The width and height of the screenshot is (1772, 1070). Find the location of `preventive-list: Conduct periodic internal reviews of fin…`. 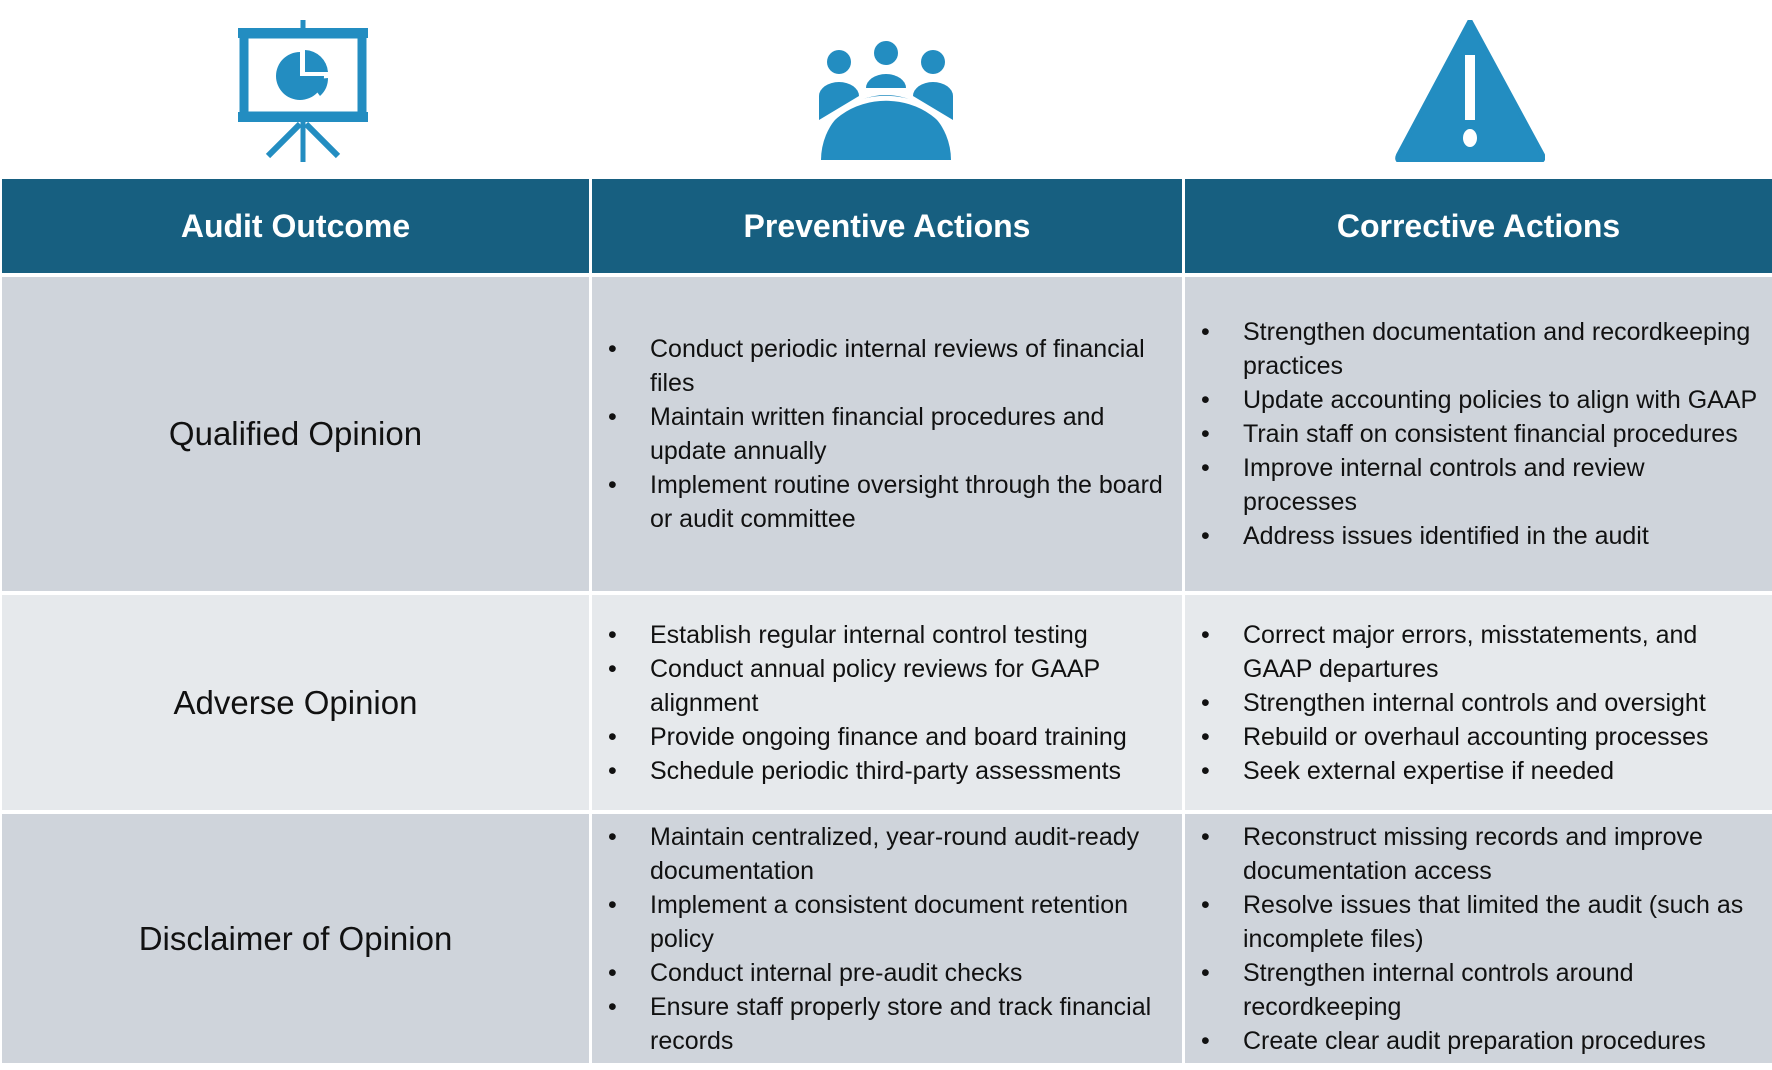

preventive-list: Conduct periodic internal reviews of fin… is located at coordinates (887, 434).